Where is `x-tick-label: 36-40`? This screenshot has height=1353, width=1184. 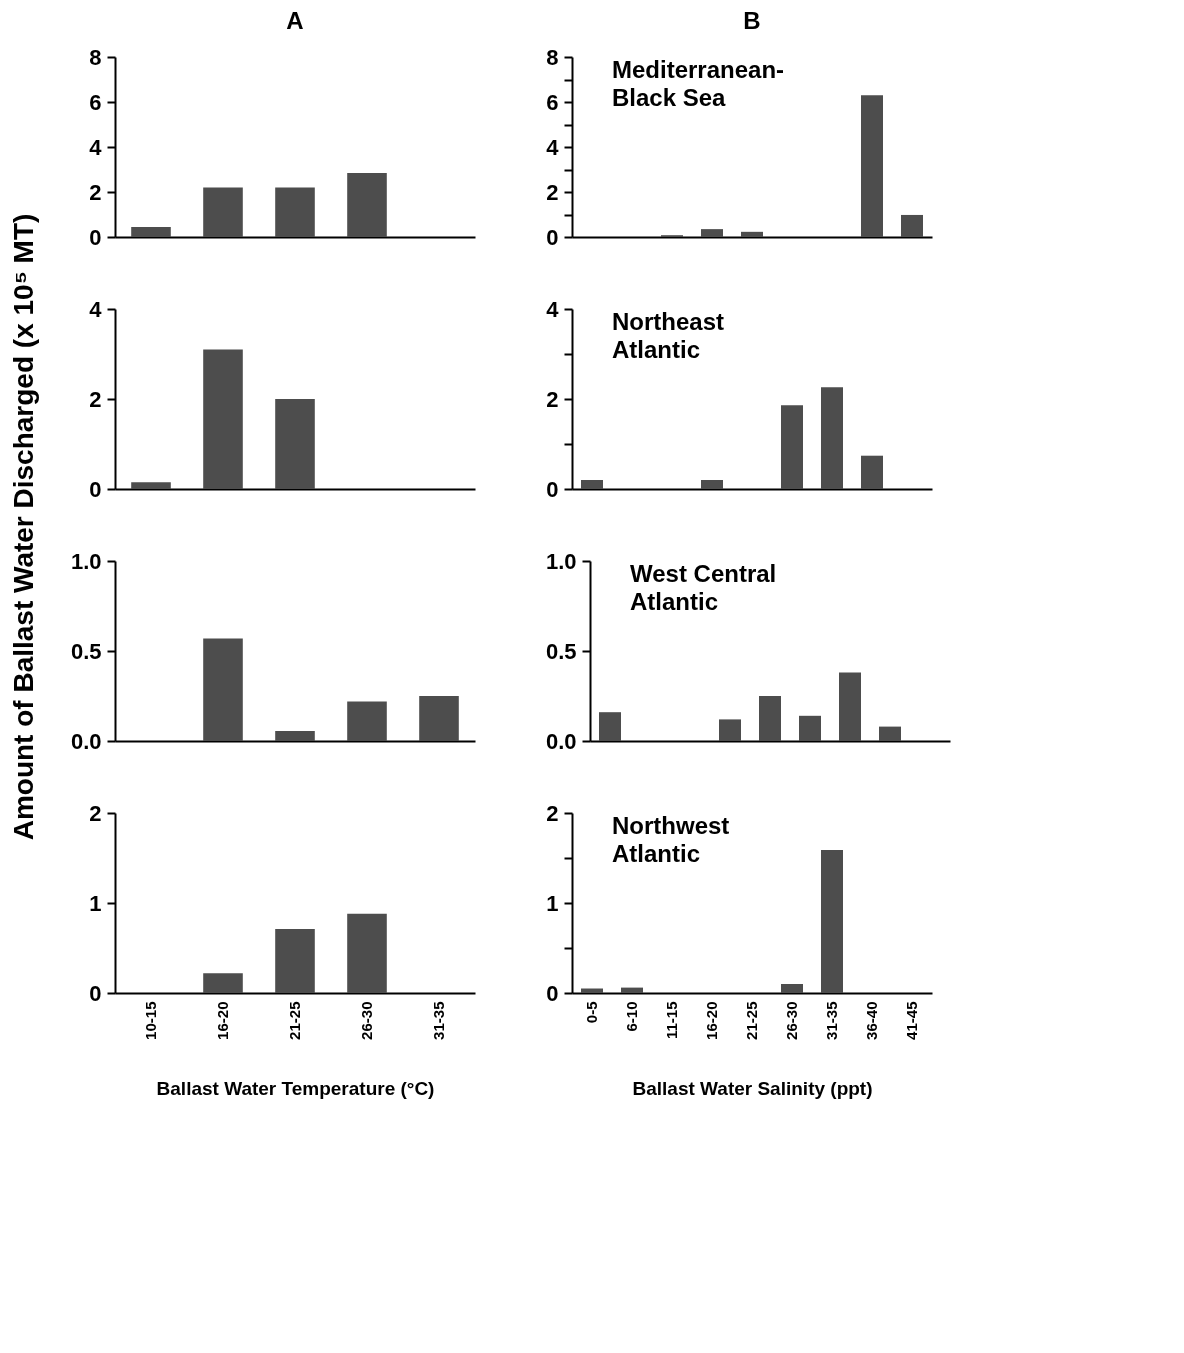 x-tick-label: 36-40 is located at coordinates (871, 1020).